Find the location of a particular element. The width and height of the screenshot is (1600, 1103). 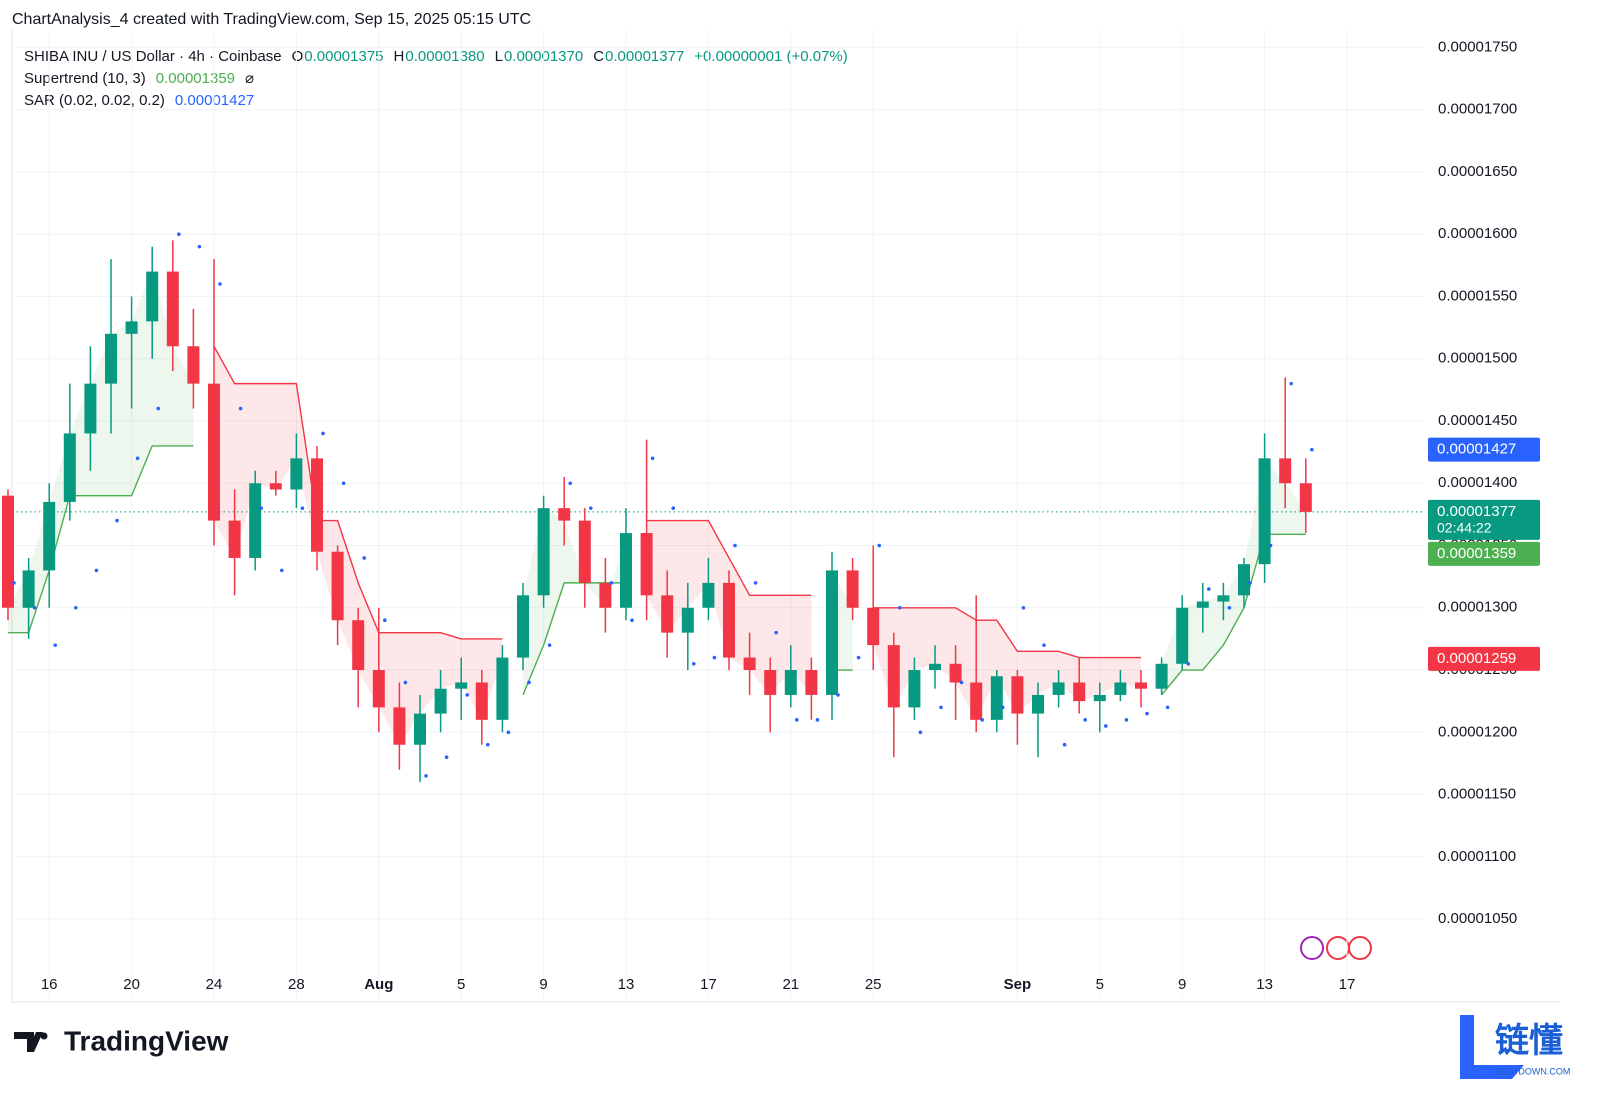

logo-mark is located at coordinates (28, 1042).